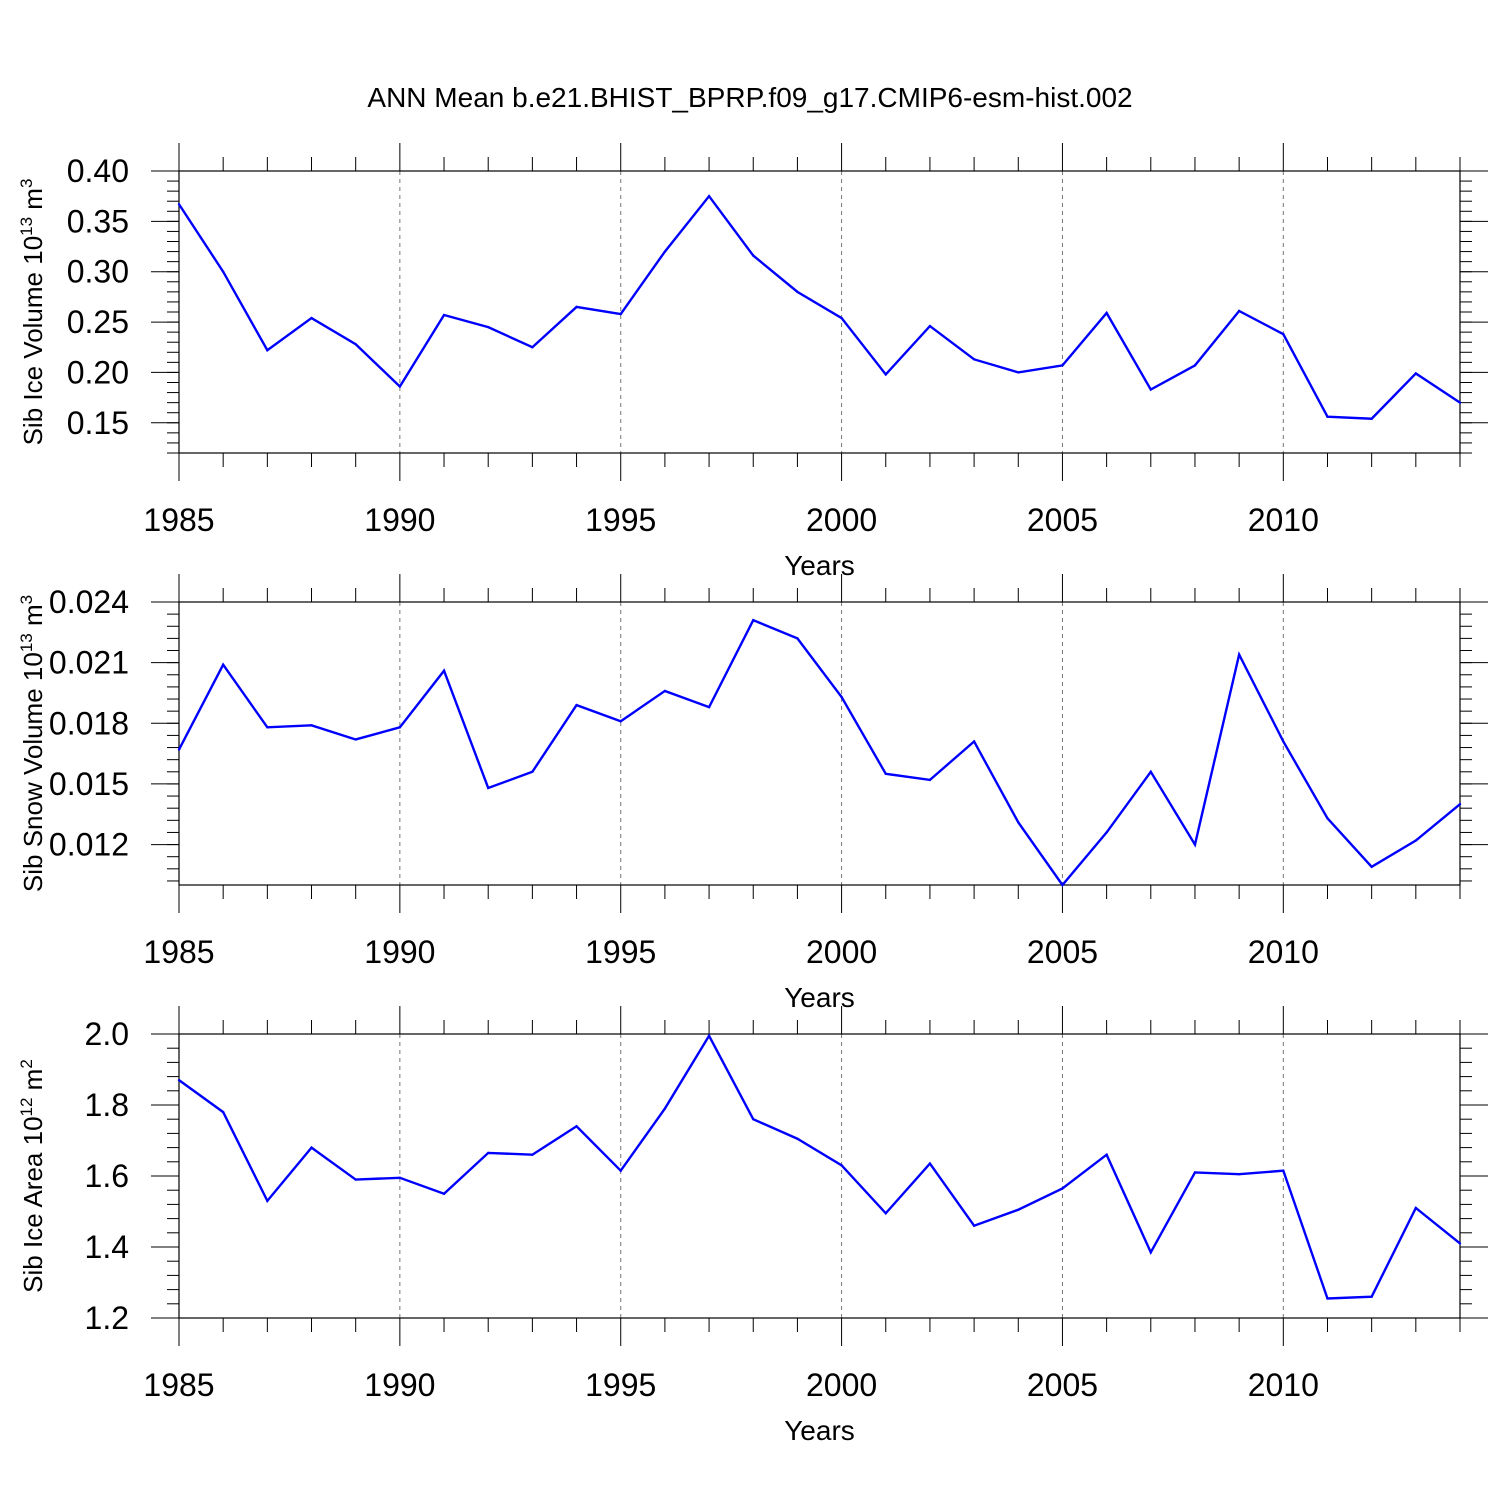 This screenshot has height=1500, width=1500. Describe the element at coordinates (89, 663) in the screenshot. I see `y-tick-label: 0.021` at that location.